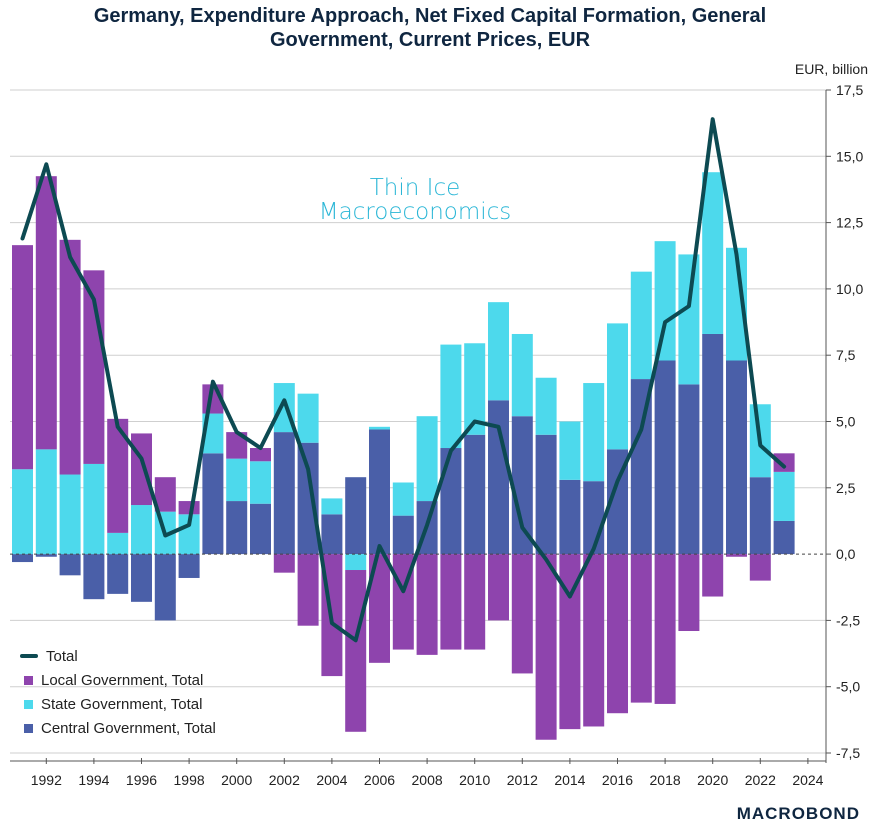 Image resolution: width=880 pixels, height=830 pixels. I want to click on y-tick-label: 10,0, so click(849, 289).